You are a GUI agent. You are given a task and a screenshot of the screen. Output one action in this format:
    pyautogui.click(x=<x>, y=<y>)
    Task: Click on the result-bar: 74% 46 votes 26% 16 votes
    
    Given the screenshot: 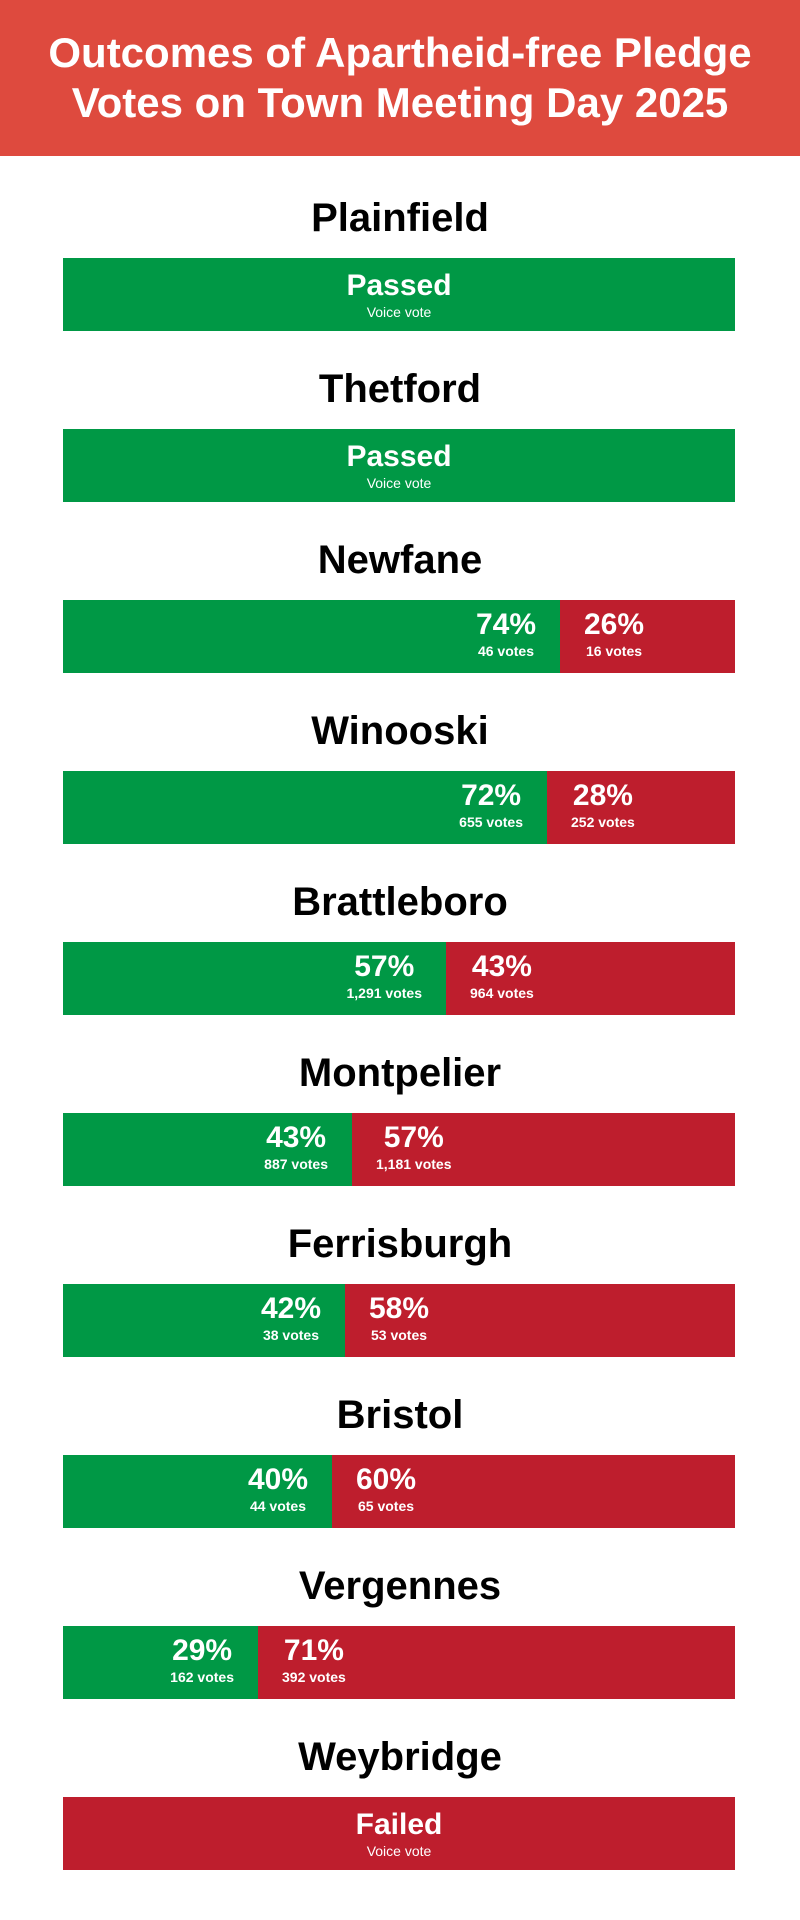 What is the action you would take?
    pyautogui.click(x=399, y=636)
    